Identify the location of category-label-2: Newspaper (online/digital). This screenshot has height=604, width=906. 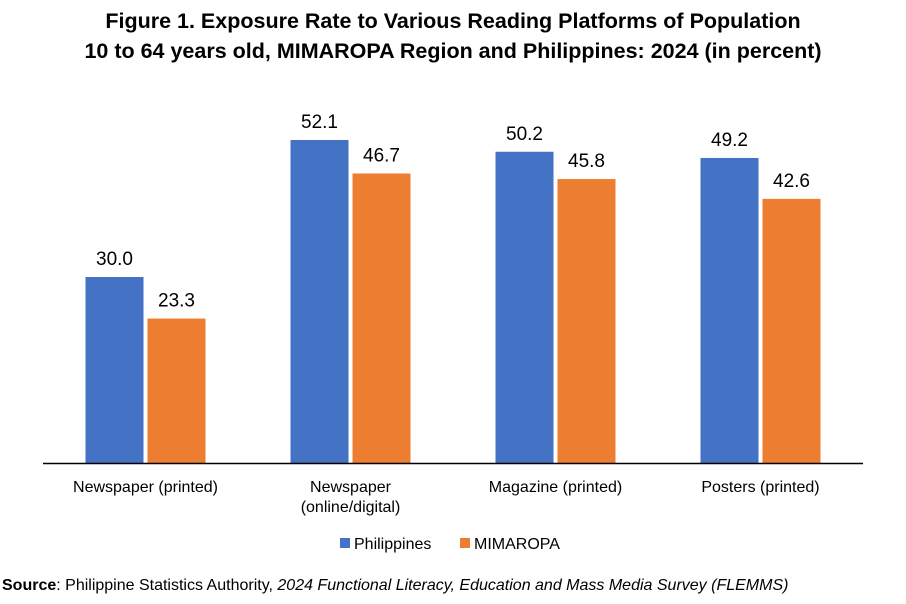
(351, 497).